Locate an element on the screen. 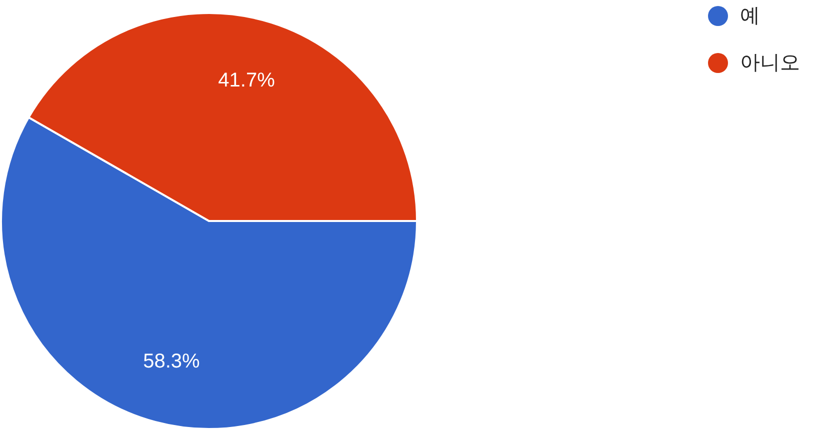 The height and width of the screenshot is (441, 827). data-label: 58.3% is located at coordinates (171, 361).